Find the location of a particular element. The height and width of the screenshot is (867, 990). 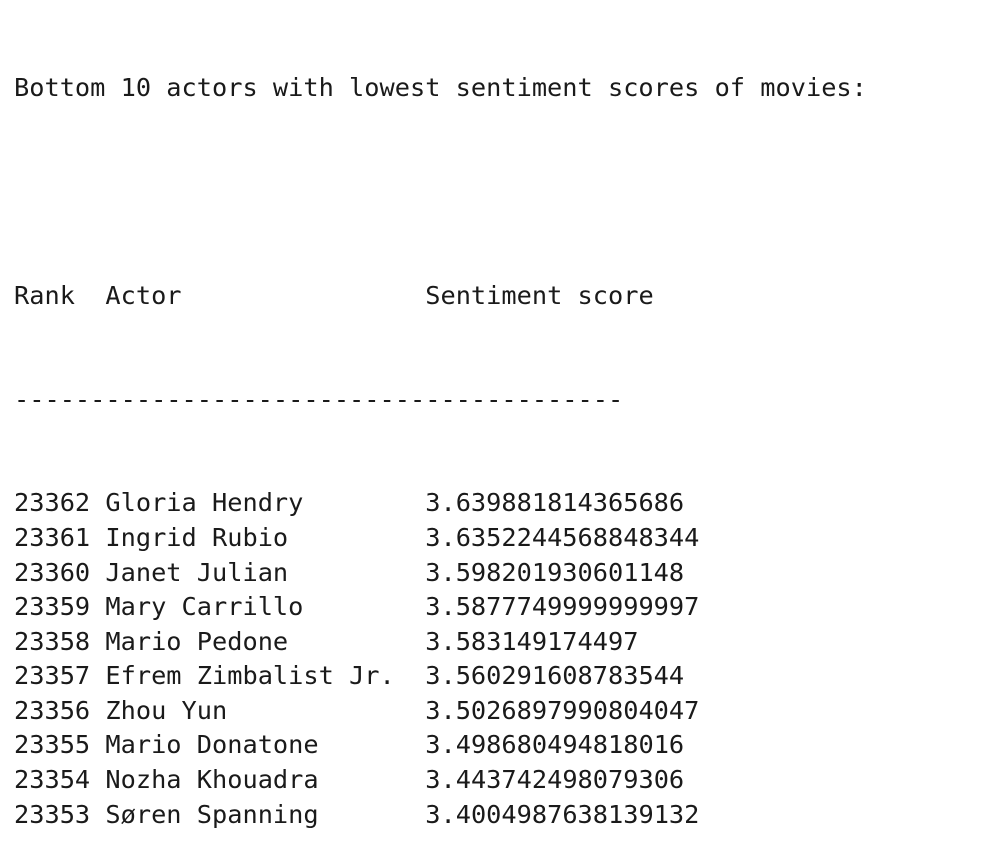

table-row: 23361 Ingrid Rubio 3.6352244568848344 is located at coordinates (440, 538).